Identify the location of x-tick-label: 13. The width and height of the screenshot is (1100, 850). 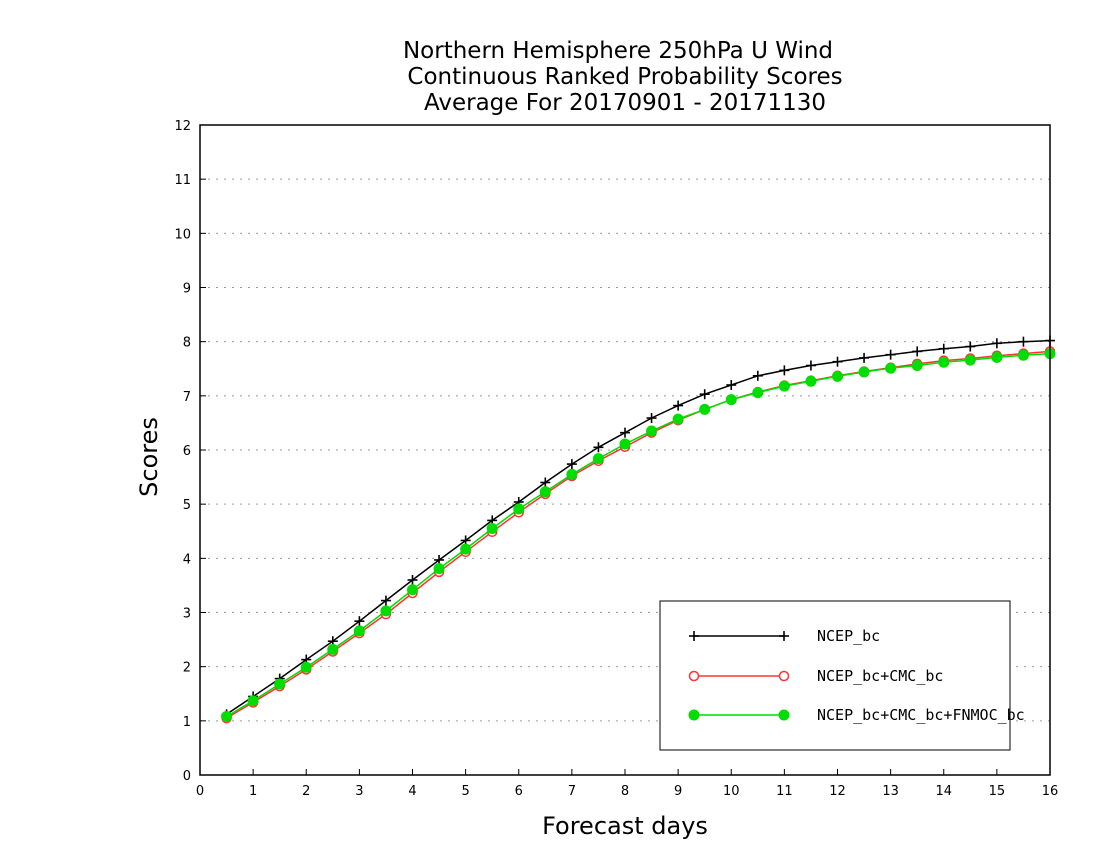
(890, 791).